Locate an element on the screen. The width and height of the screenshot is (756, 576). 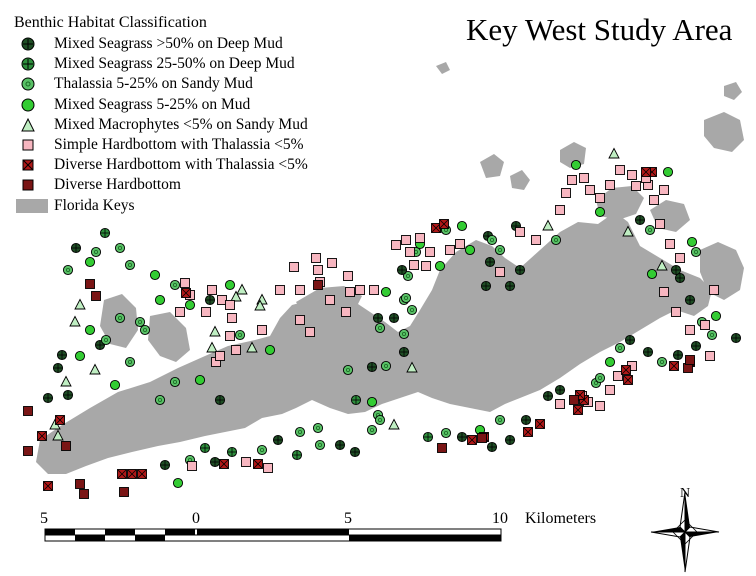
legend-symbol-land-patch is located at coordinates (32, 206).